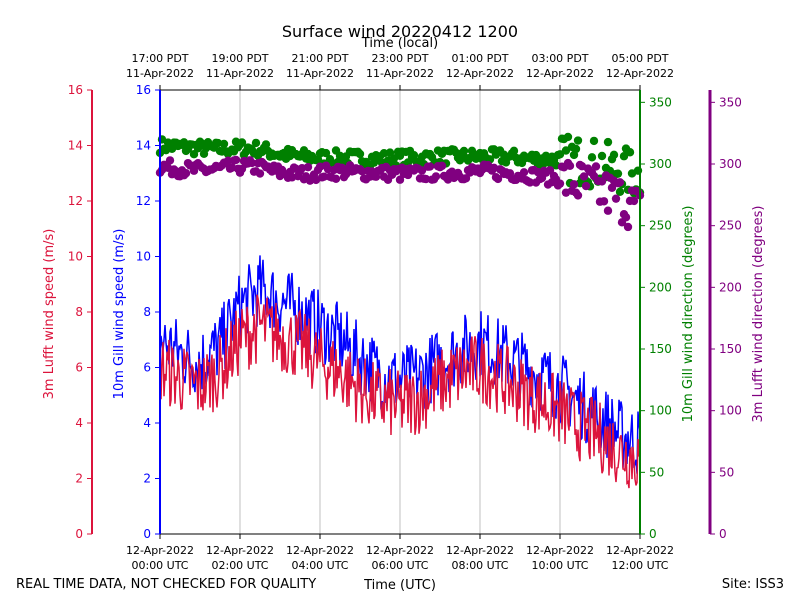 Image resolution: width=800 pixels, height=600 pixels. What do you see at coordinates (399, 565) in the screenshot?
I see `x-tick-time-label: 06:00 UTC` at bounding box center [399, 565].